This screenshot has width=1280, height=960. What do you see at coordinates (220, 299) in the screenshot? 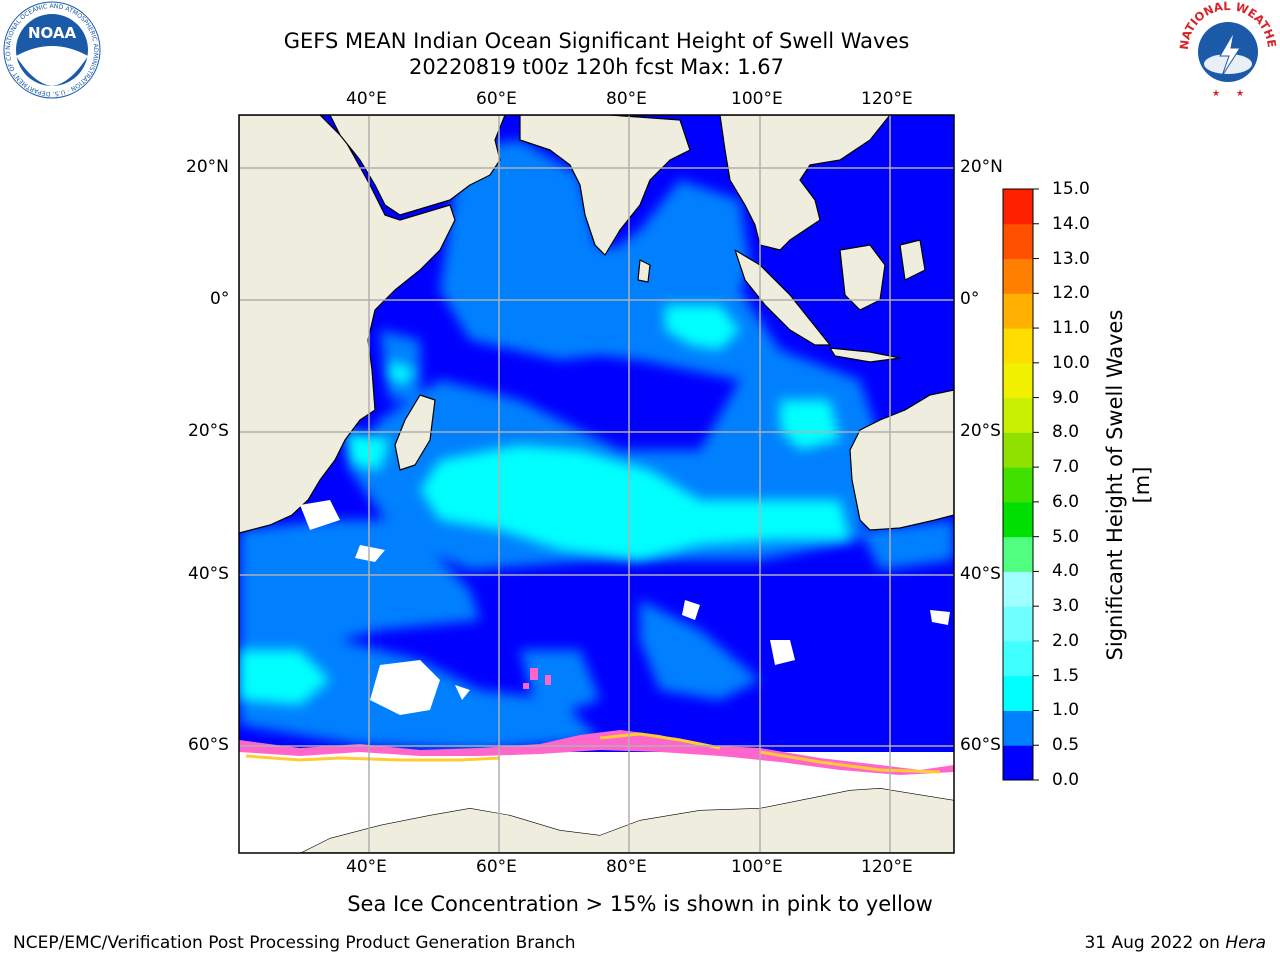
I see `lat-tick-left-0: 0°` at bounding box center [220, 299].